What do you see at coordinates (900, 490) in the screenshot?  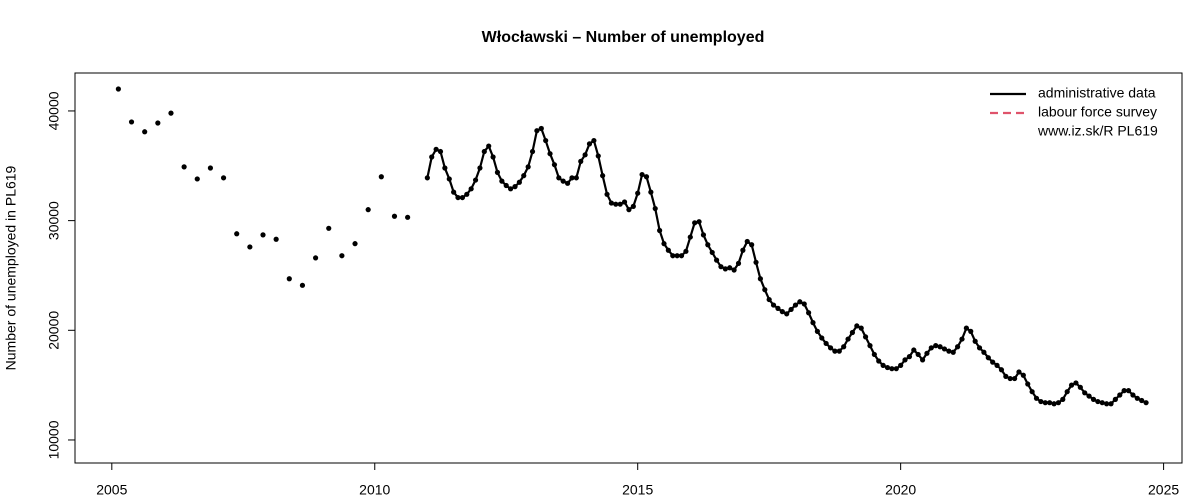 I see `x-tick-label: 2020` at bounding box center [900, 490].